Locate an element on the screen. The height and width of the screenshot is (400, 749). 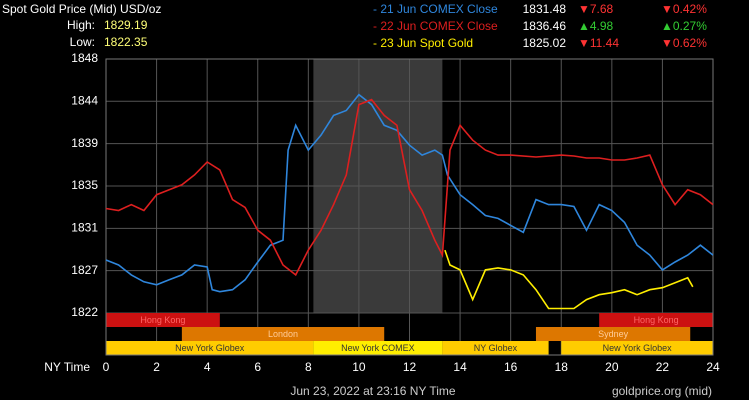
x-tick-label: 0 is located at coordinates (106, 367).